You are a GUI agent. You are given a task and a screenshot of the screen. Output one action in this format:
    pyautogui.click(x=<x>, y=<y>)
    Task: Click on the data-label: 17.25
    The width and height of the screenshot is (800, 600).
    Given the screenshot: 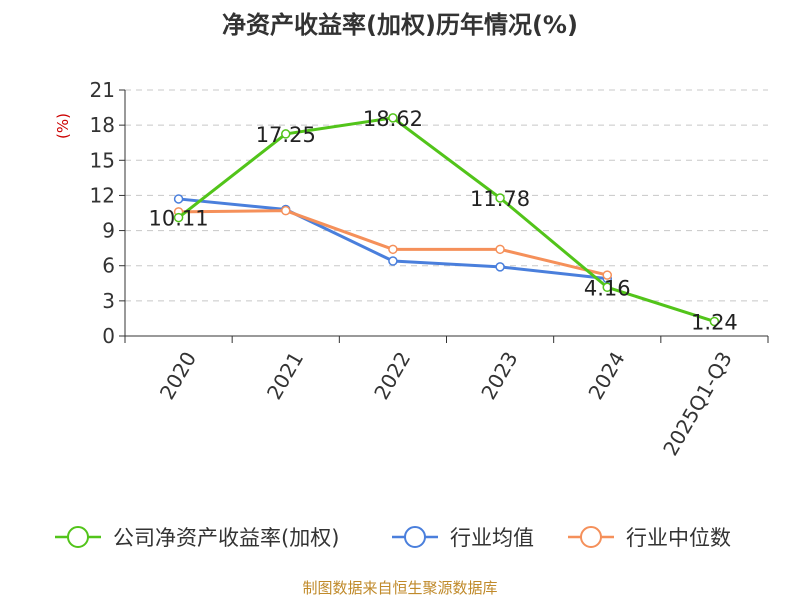 What is the action you would take?
    pyautogui.click(x=286, y=135)
    